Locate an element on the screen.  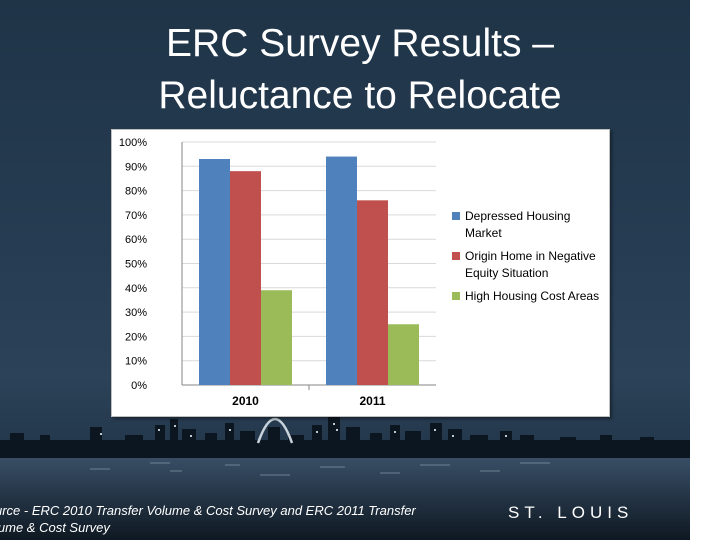
x-tick-label: 2010 is located at coordinates (245, 401).